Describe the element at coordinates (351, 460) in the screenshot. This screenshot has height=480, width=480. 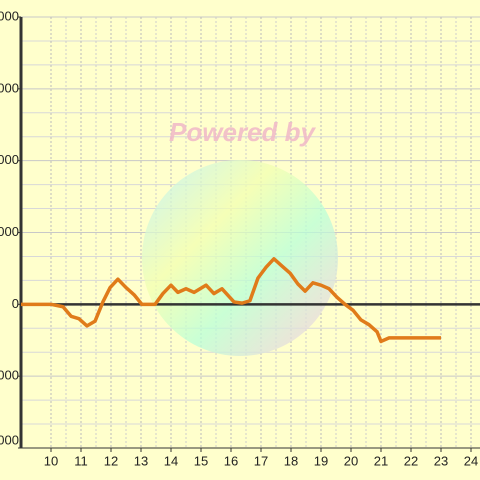
I see `x-tick-label: 20` at that location.